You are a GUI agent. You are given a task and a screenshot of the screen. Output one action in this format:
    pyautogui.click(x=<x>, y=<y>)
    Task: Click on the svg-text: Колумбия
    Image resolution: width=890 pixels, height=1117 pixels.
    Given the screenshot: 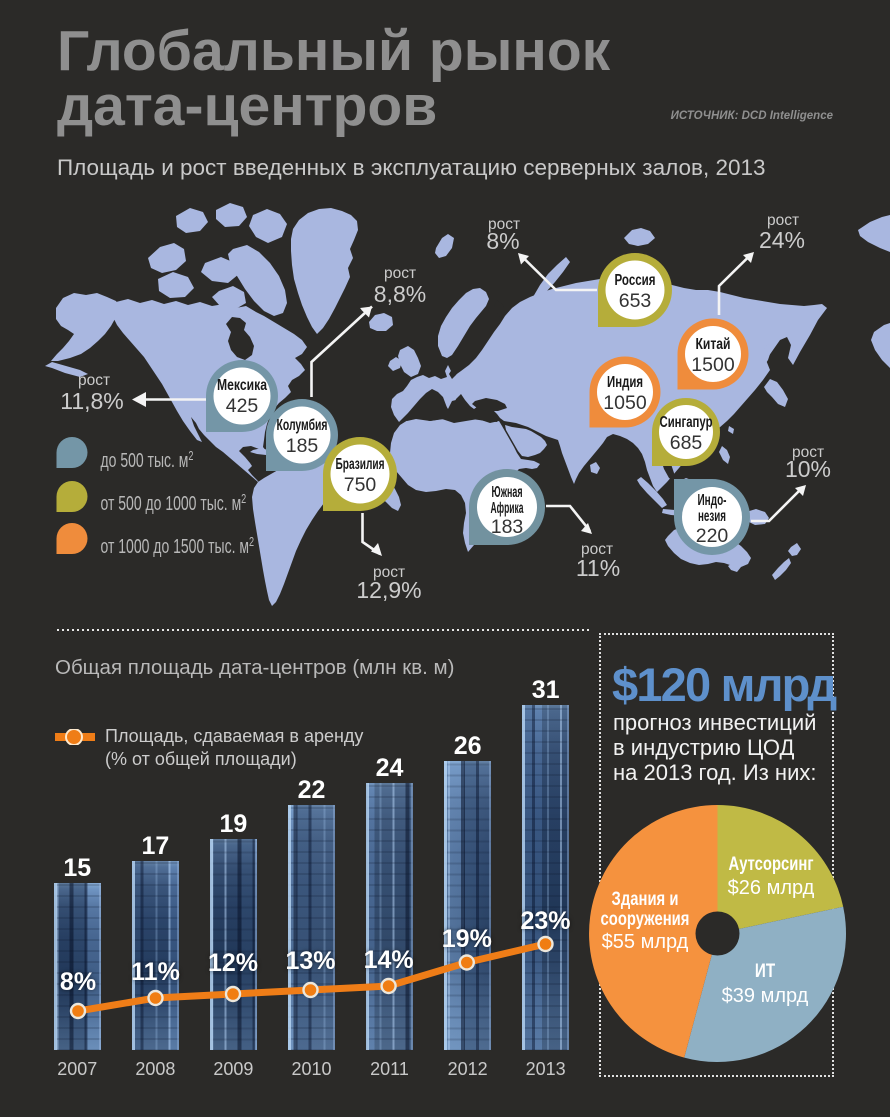 What is the action you would take?
    pyautogui.click(x=302, y=425)
    